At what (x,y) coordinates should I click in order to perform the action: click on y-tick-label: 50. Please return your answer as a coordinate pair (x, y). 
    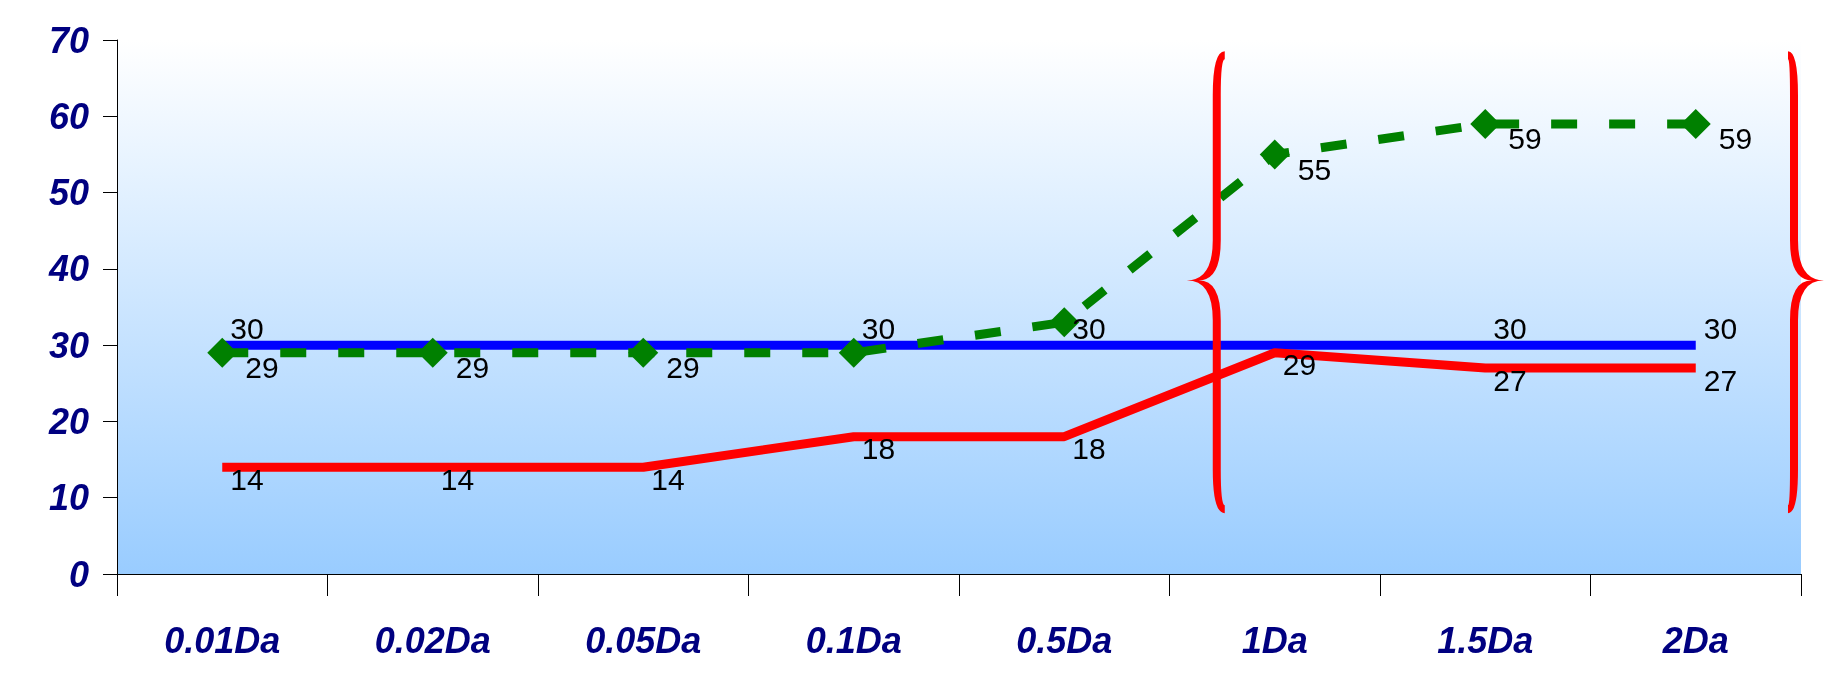
    Looking at the image, I should click on (68, 193).